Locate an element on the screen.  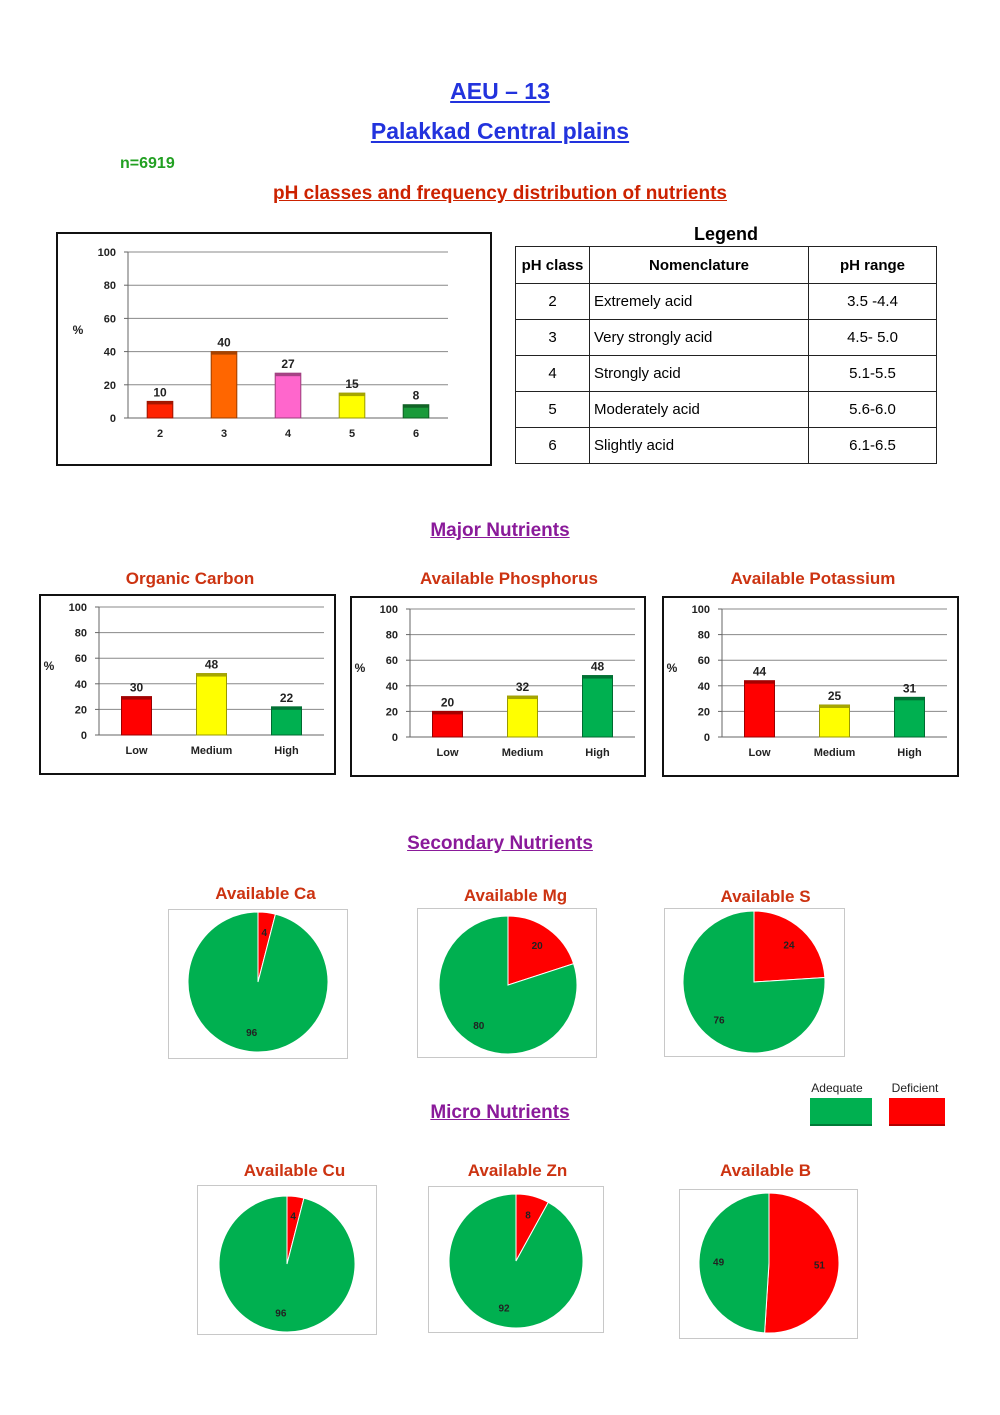
legend-title: Legend is located at coordinates (725, 234).